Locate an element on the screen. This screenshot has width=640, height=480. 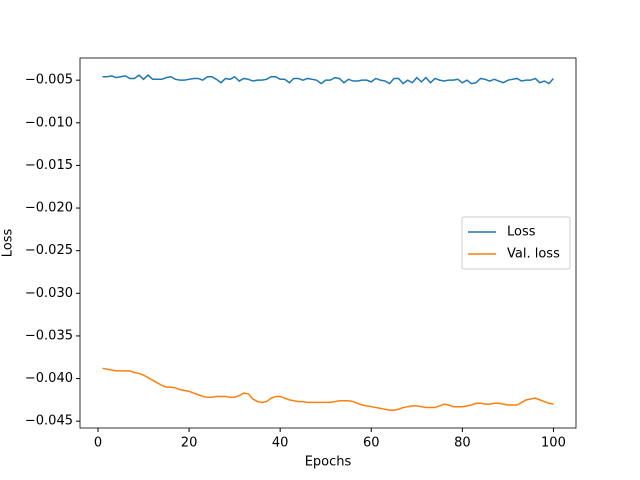
y-tick-label: −0.030 is located at coordinates (49, 293).